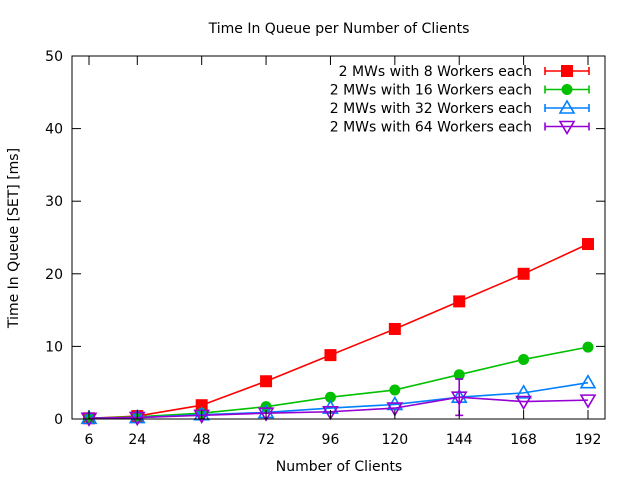 This screenshot has height=480, width=640. Describe the element at coordinates (523, 440) in the screenshot. I see `x-tick-label: 168` at that location.